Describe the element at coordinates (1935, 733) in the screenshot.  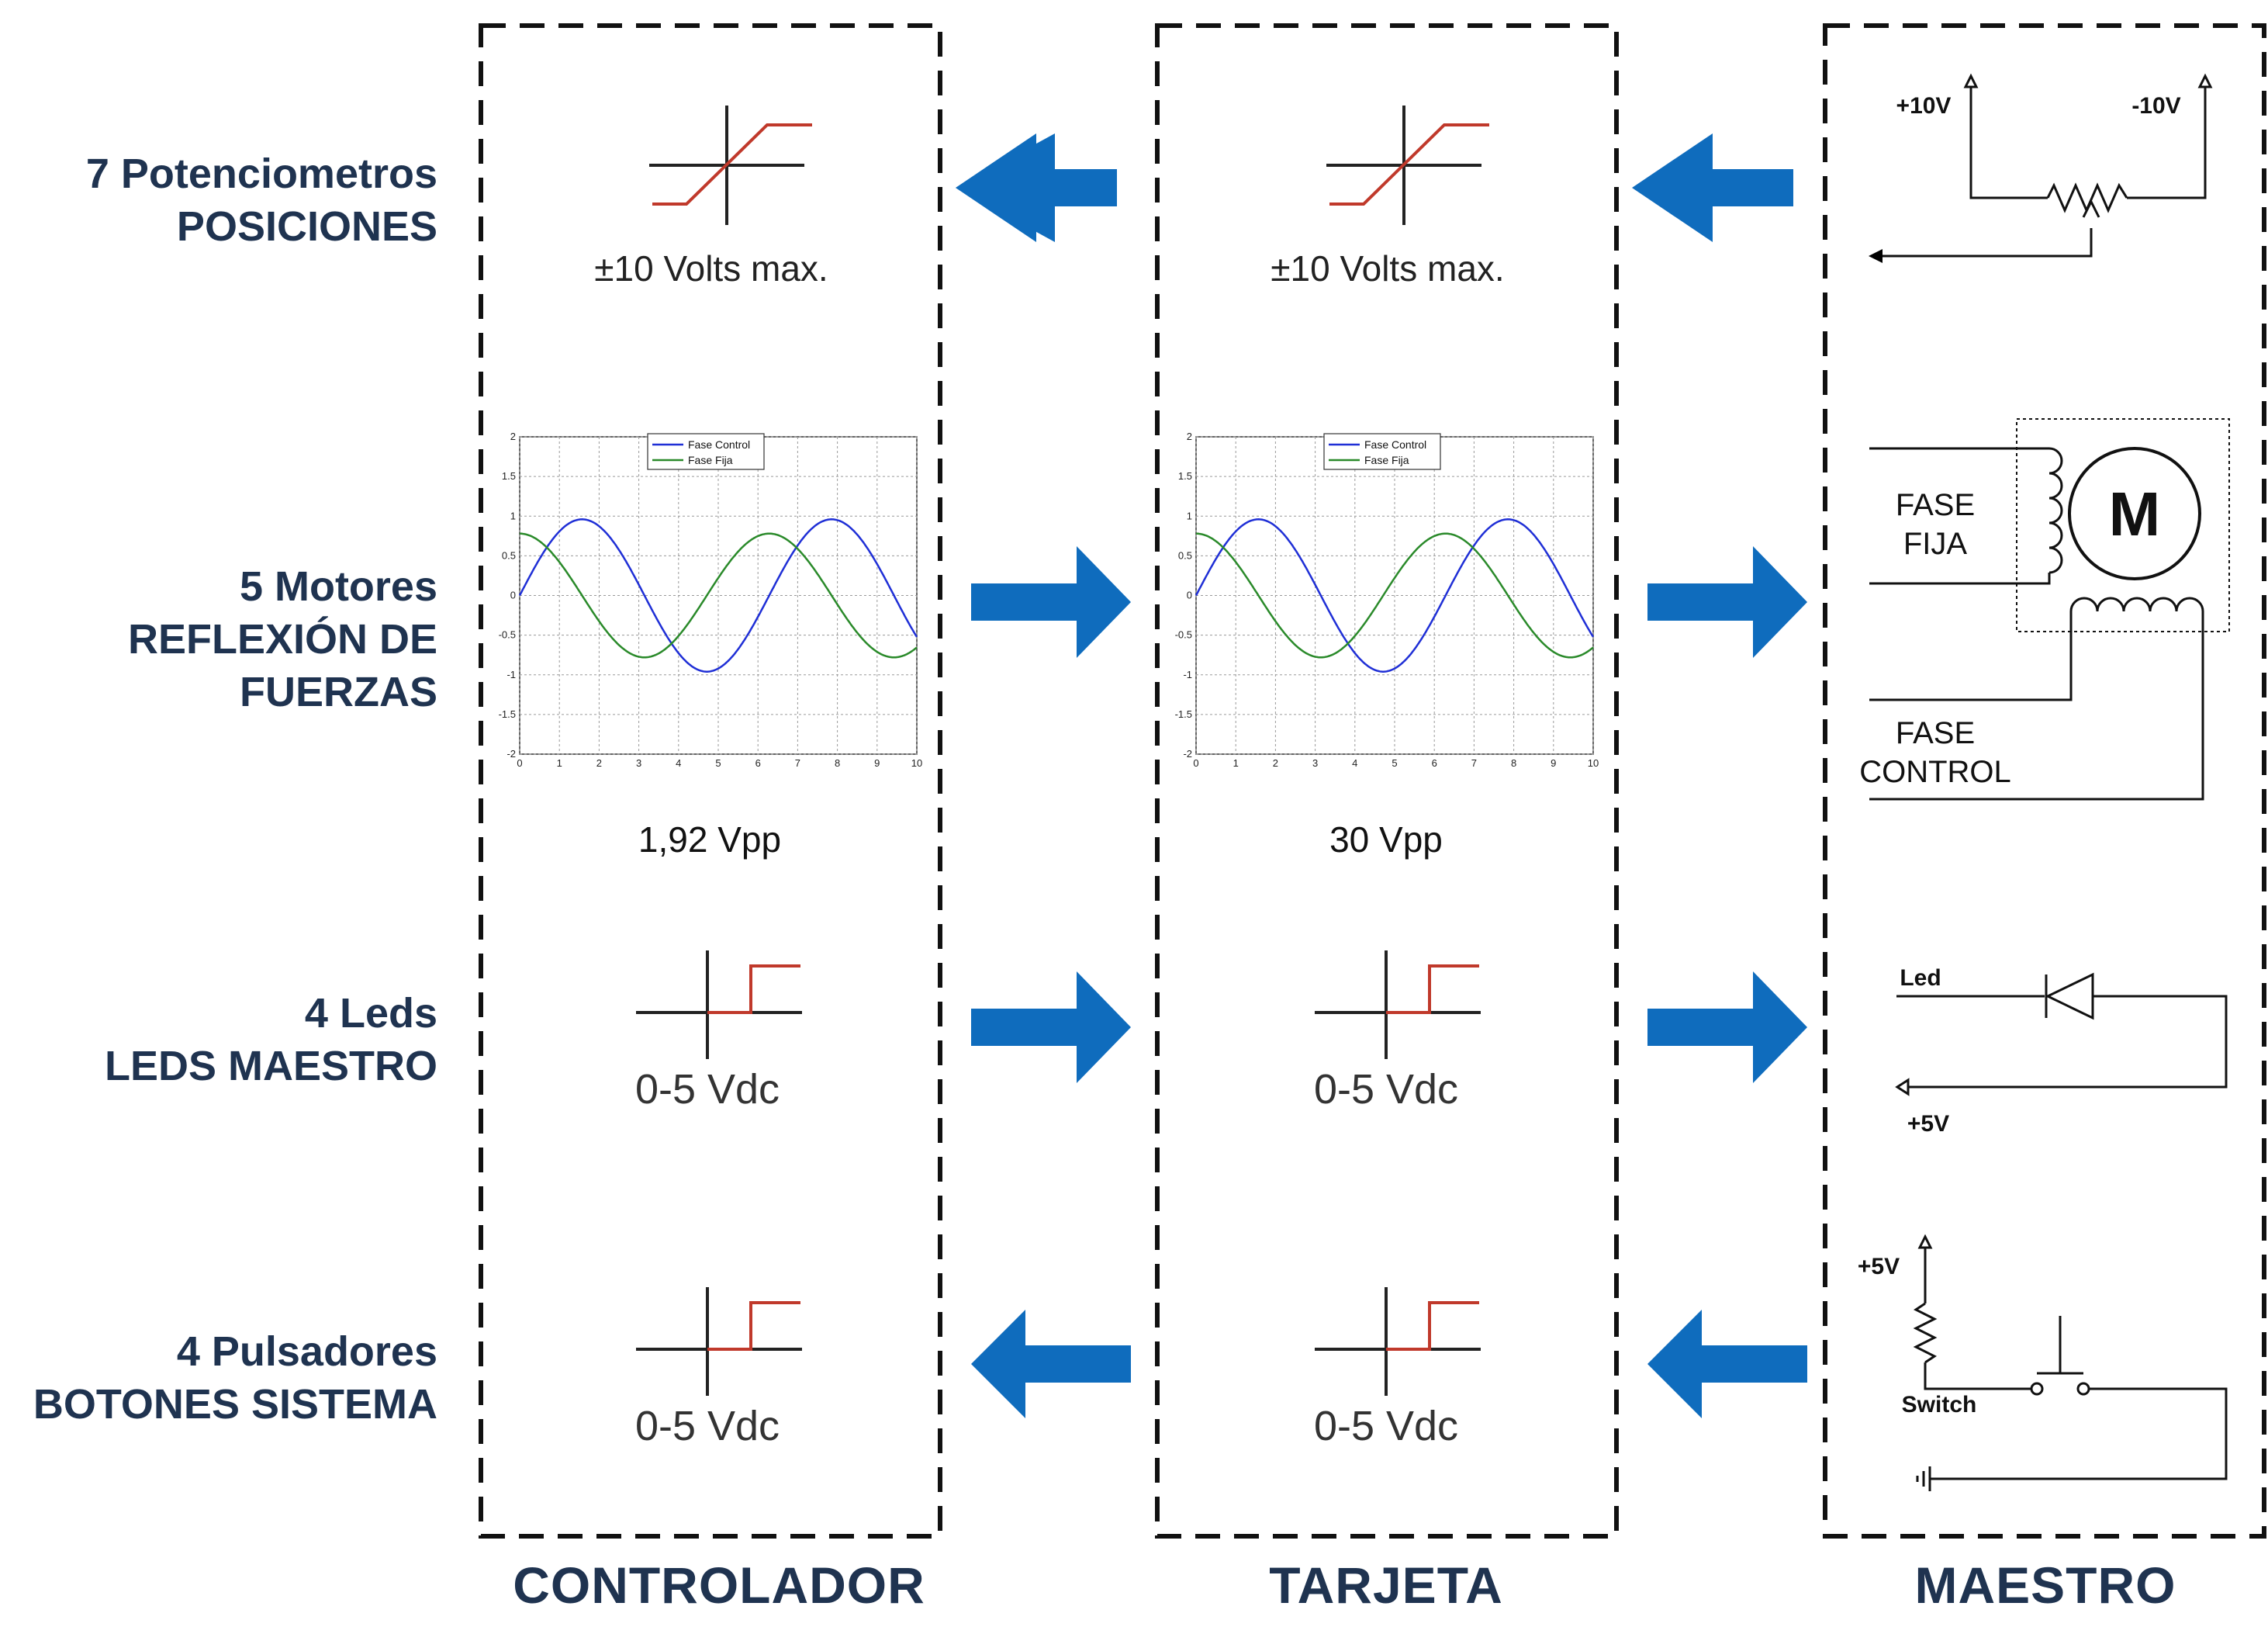
I see `fase-control-label: FASE` at that location.